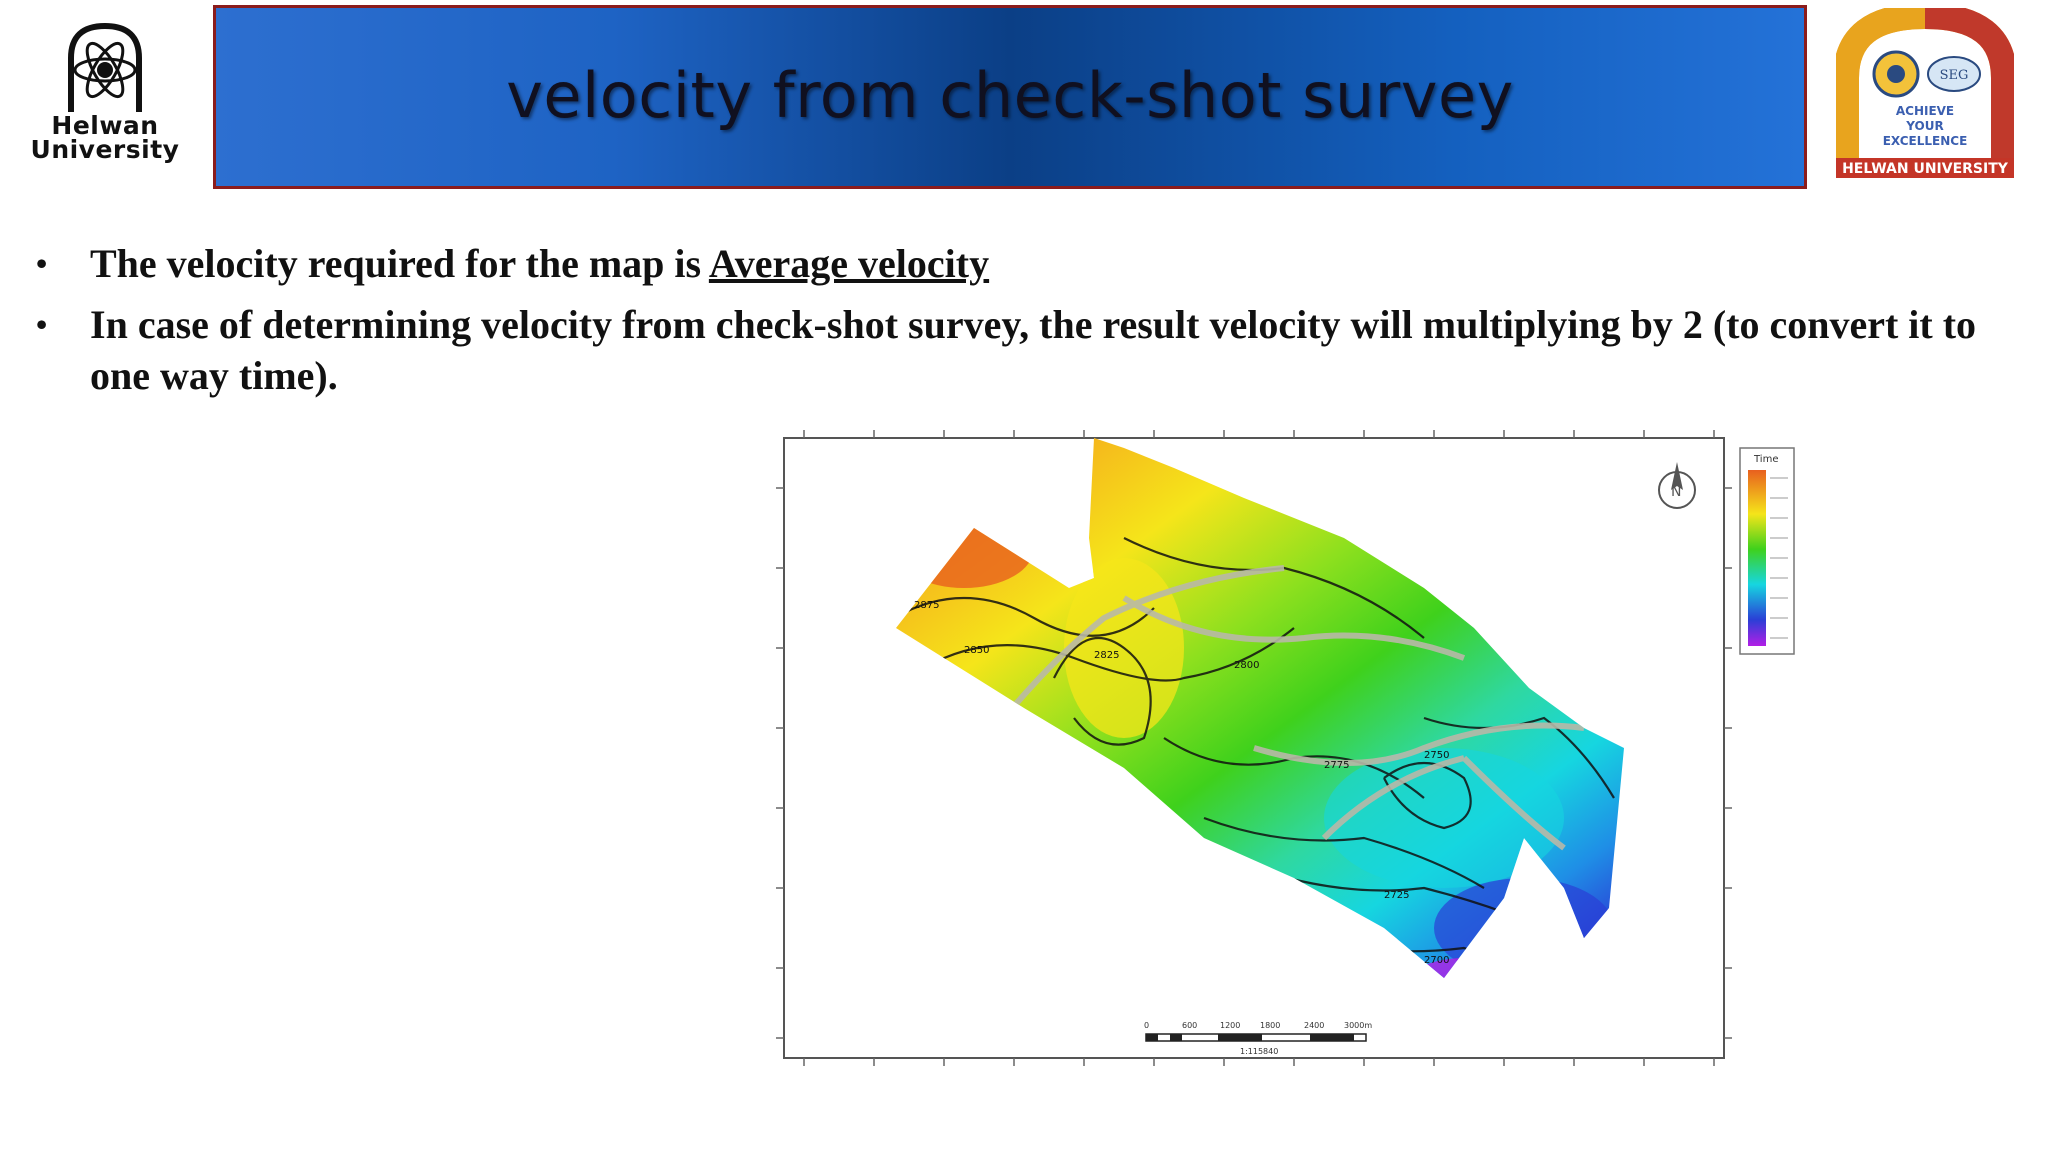 The width and height of the screenshot is (2048, 1152). Describe the element at coordinates (1270, 1025) in the screenshot. I see `scale-label: 1800` at that location.